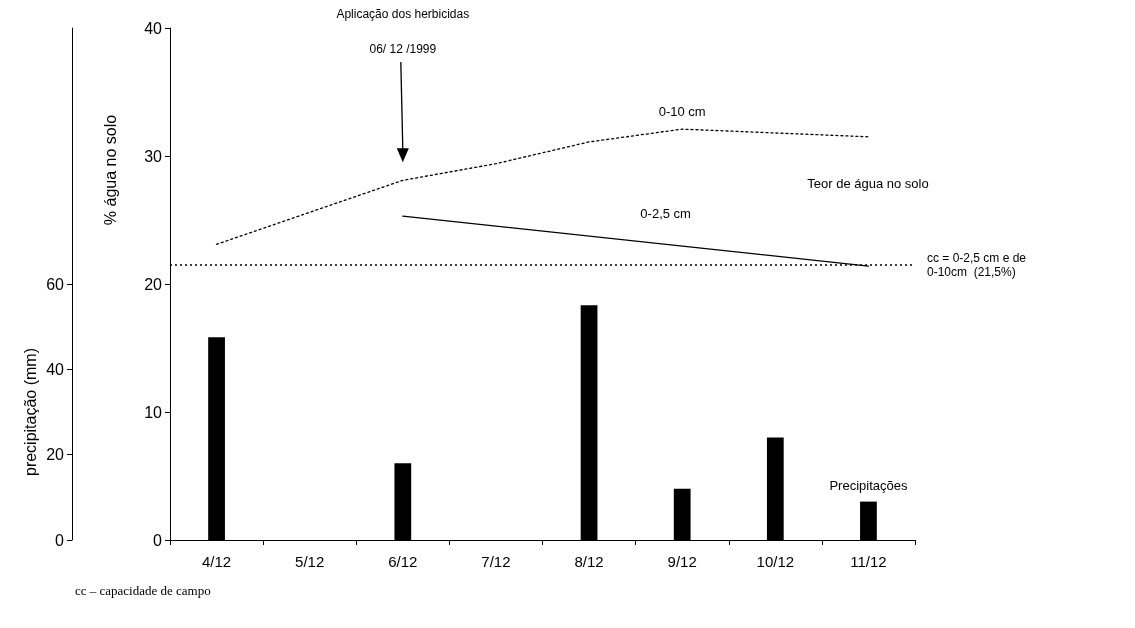 The width and height of the screenshot is (1135, 628). Describe the element at coordinates (158, 540) in the screenshot. I see `y2-tick-label: 0` at that location.